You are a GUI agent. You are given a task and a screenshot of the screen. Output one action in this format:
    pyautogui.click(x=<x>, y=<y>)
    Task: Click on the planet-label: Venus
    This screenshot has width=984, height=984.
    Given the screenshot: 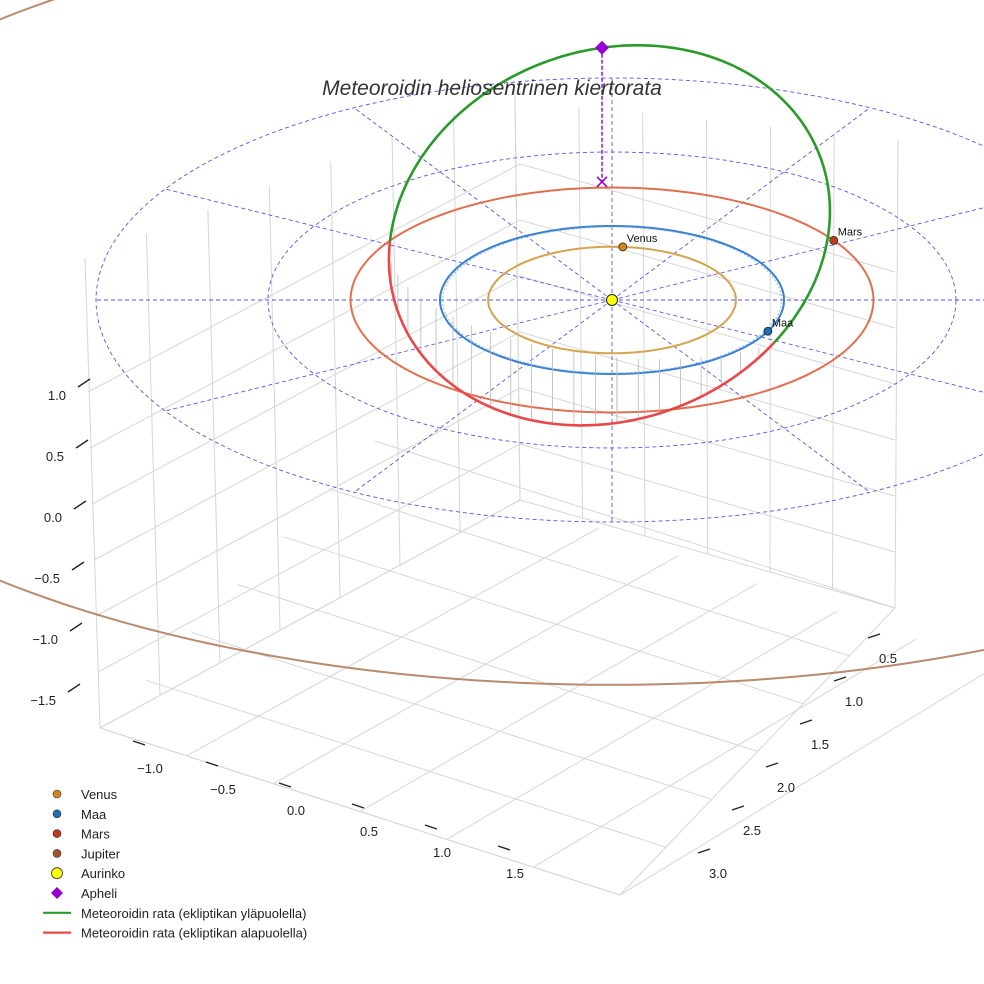 What is the action you would take?
    pyautogui.click(x=642, y=239)
    